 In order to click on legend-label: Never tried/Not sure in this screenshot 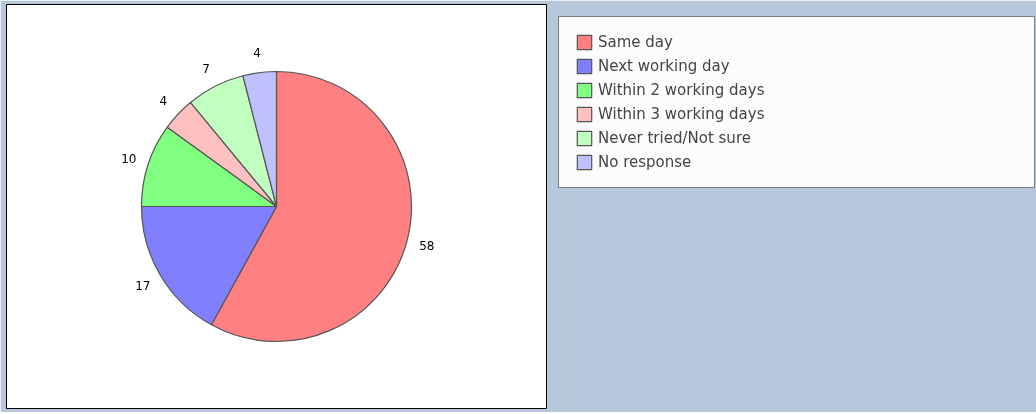, I will do `click(675, 138)`.